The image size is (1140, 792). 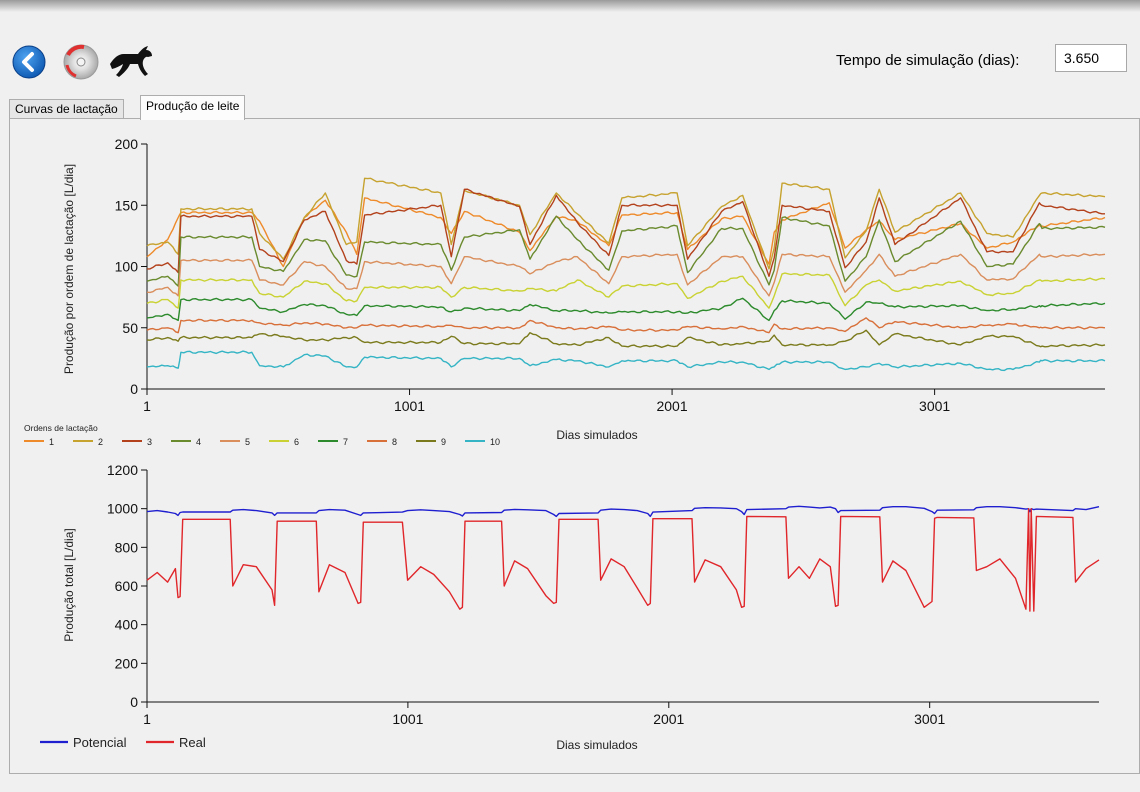 What do you see at coordinates (929, 719) in the screenshot?
I see `bottom-chart-x-tick-label: 3001` at bounding box center [929, 719].